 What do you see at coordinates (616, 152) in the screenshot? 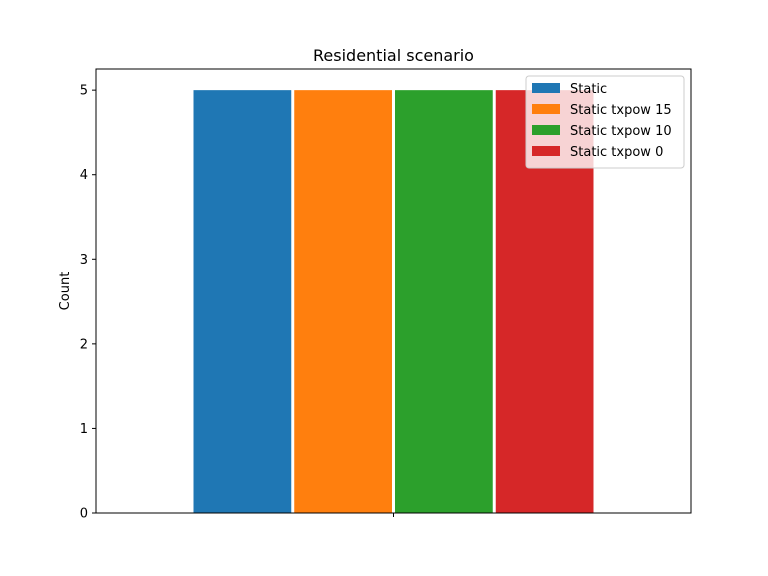
I see `legend-label: Static txpow 0` at bounding box center [616, 152].